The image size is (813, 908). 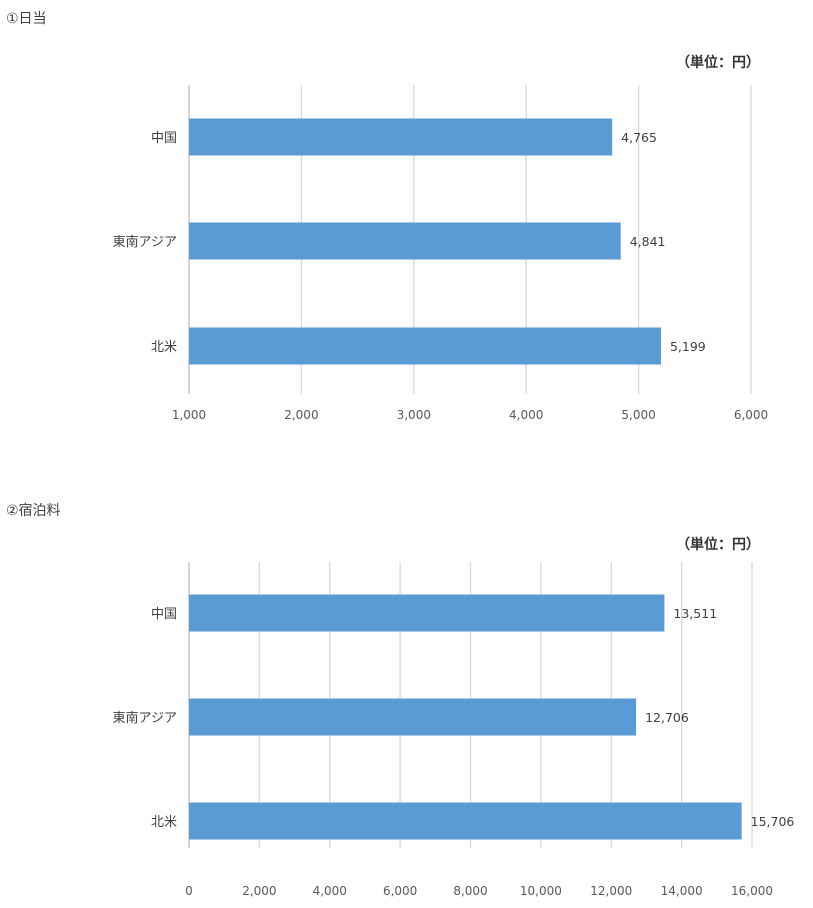 What do you see at coordinates (638, 415) in the screenshot?
I see `x-tick-label: 5,000` at bounding box center [638, 415].